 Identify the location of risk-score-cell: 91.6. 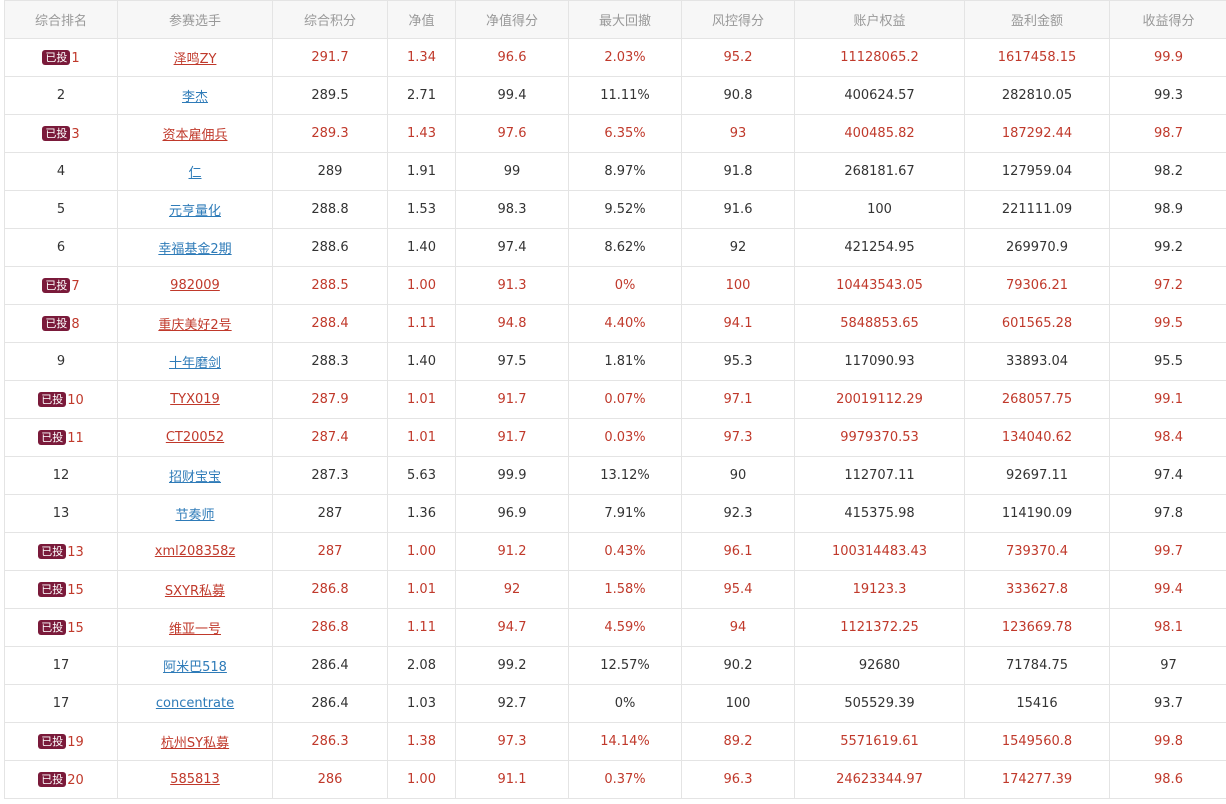
(738, 209).